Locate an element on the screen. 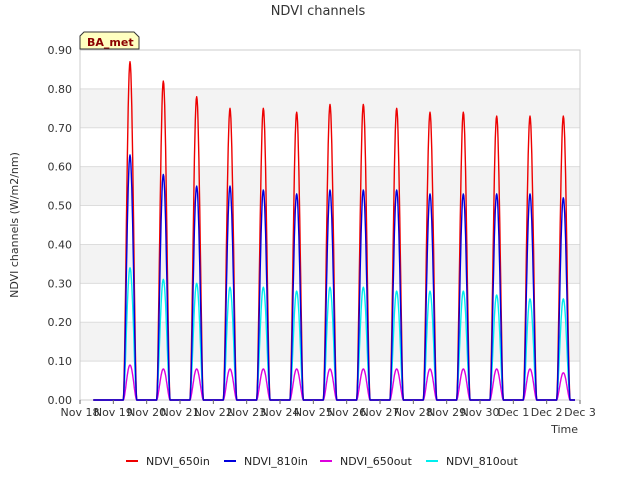  x-tick-label: Dec 1 is located at coordinates (513, 412).